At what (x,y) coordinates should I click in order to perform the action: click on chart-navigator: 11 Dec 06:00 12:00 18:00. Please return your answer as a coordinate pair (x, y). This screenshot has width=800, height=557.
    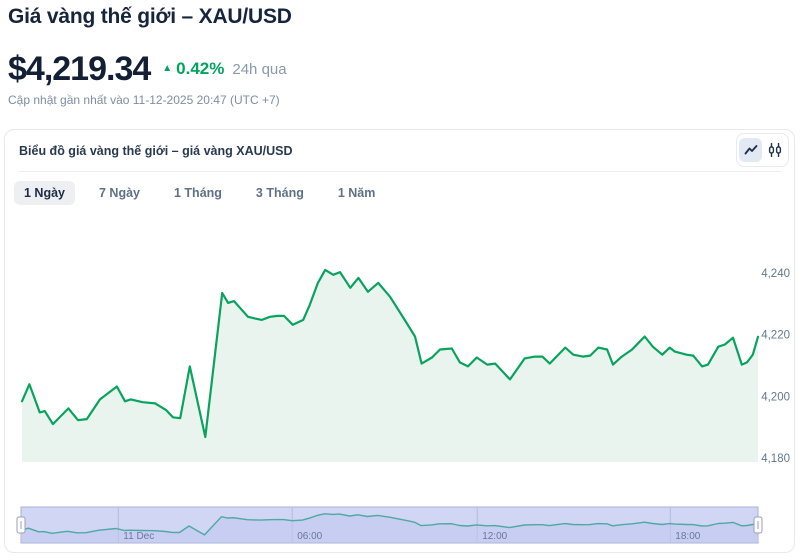
    Looking at the image, I should click on (389, 525).